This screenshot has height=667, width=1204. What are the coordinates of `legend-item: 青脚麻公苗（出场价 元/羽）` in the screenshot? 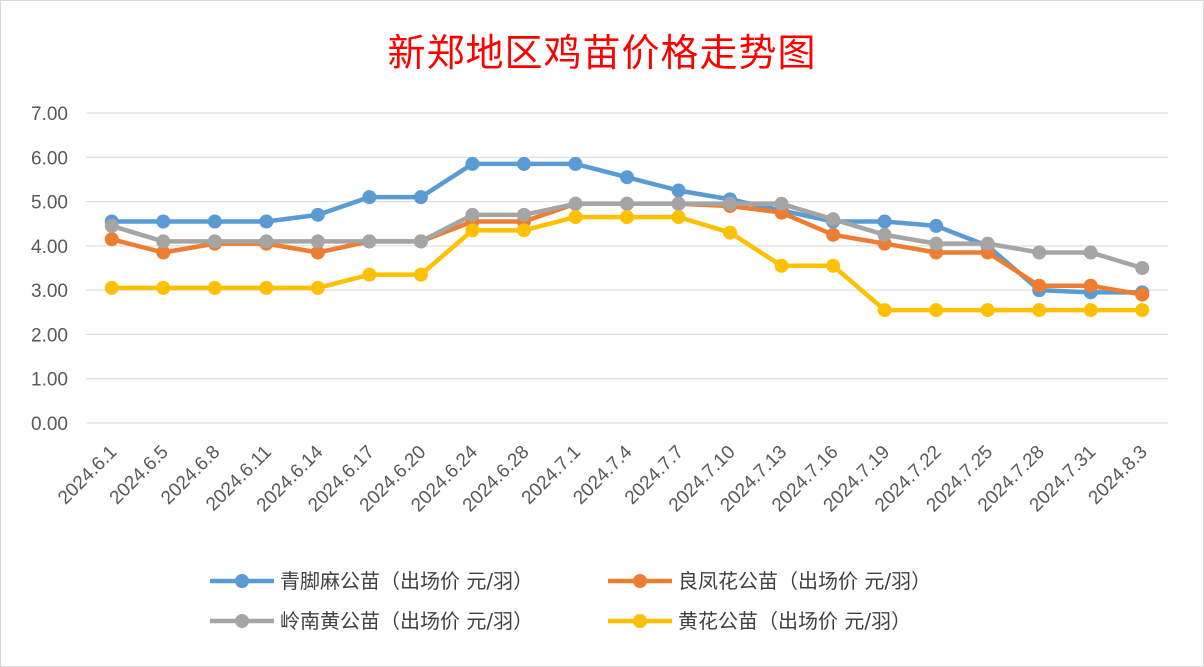 It's located at (371, 581).